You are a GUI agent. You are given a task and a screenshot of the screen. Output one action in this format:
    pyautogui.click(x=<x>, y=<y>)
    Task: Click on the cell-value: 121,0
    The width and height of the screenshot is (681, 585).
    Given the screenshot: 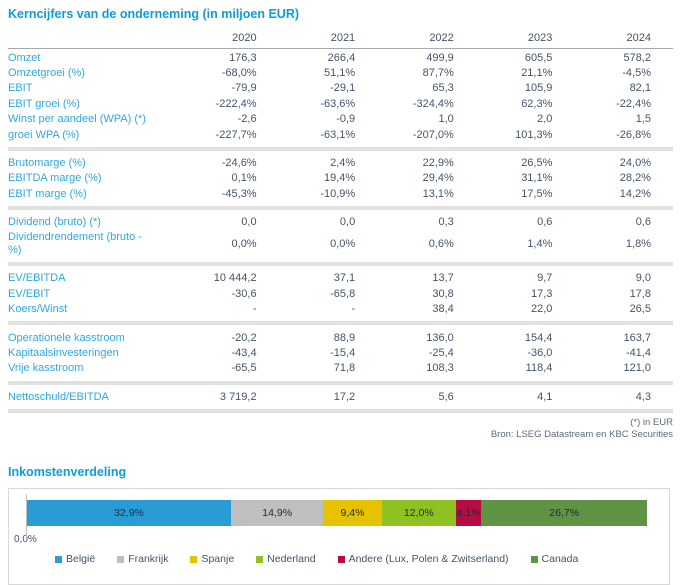 What is the action you would take?
    pyautogui.click(x=637, y=368)
    